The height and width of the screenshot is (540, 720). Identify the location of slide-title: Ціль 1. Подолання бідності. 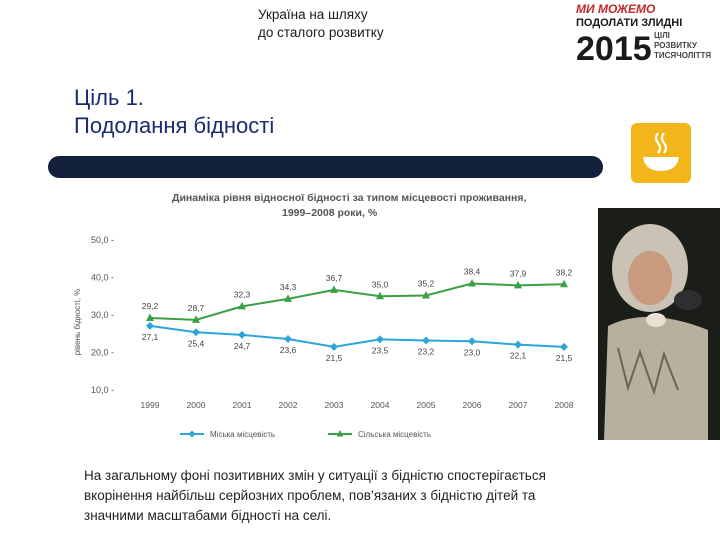
(174, 112).